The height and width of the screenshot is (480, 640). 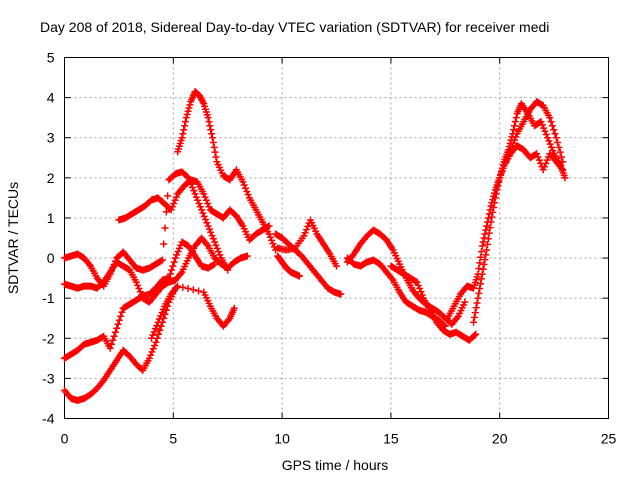 I want to click on y-tick-label: 2, so click(x=51, y=178).